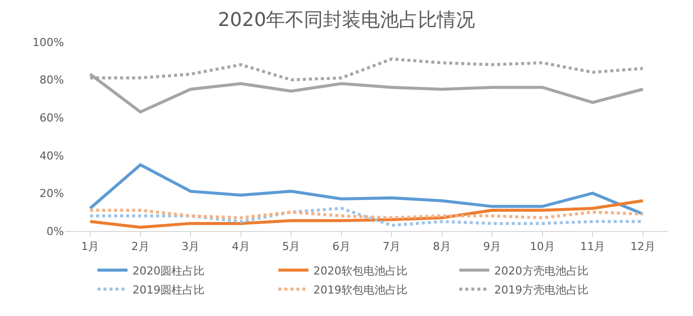 This screenshot has height=316, width=693. I want to click on legend-label: 2020圆柱占比, so click(168, 271).